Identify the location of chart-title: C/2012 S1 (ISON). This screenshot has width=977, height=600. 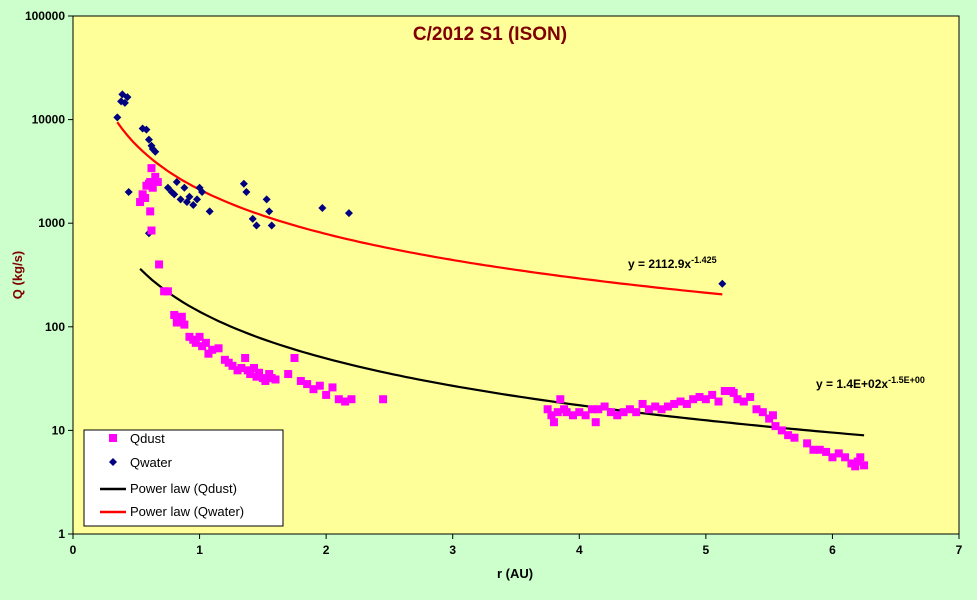
(490, 34).